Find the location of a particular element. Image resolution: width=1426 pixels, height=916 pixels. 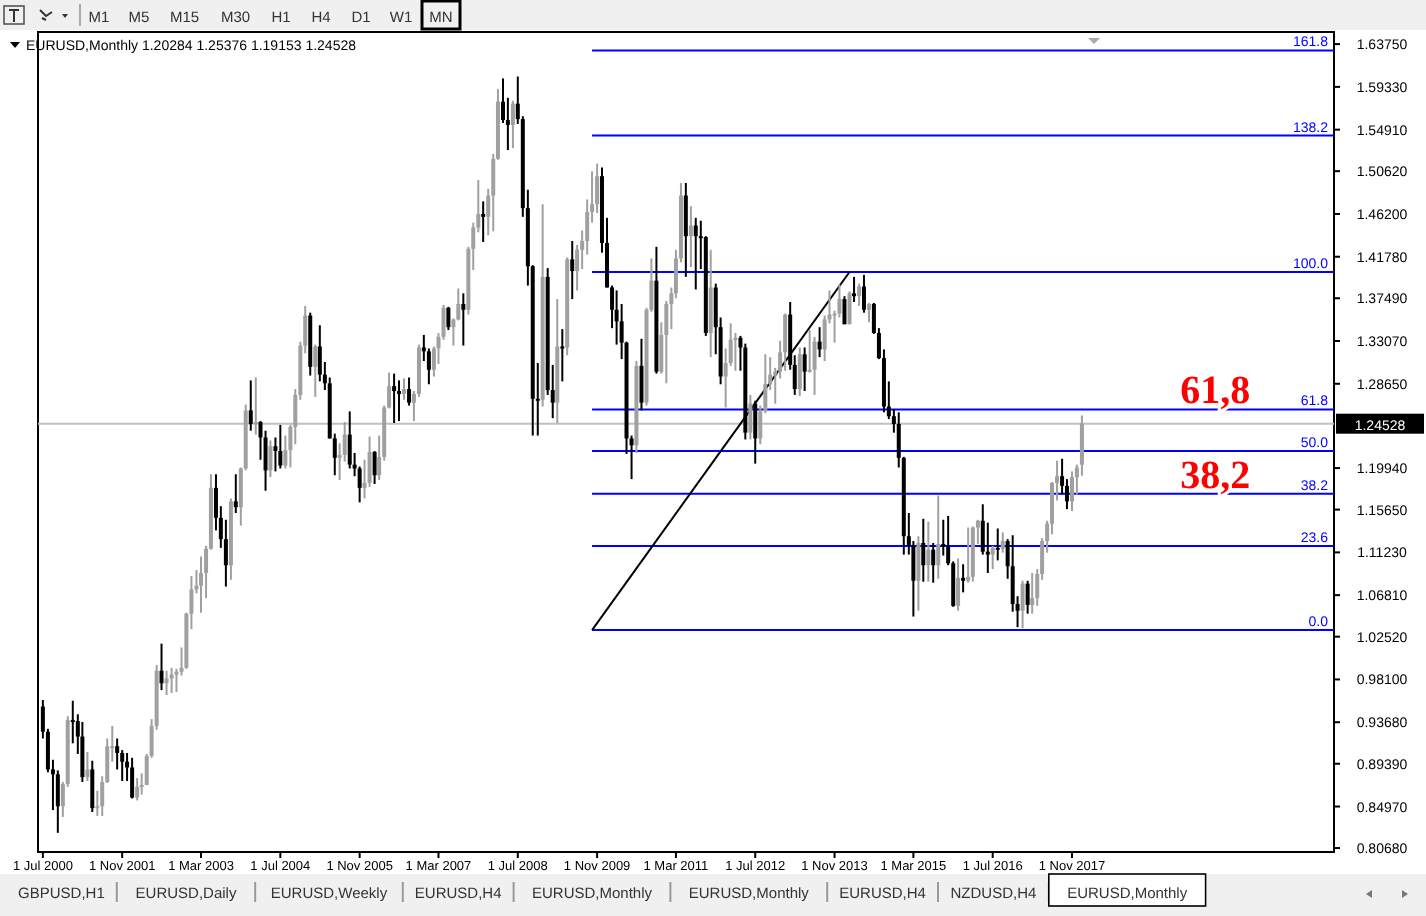

annotation: 61,8 is located at coordinates (1215, 391).